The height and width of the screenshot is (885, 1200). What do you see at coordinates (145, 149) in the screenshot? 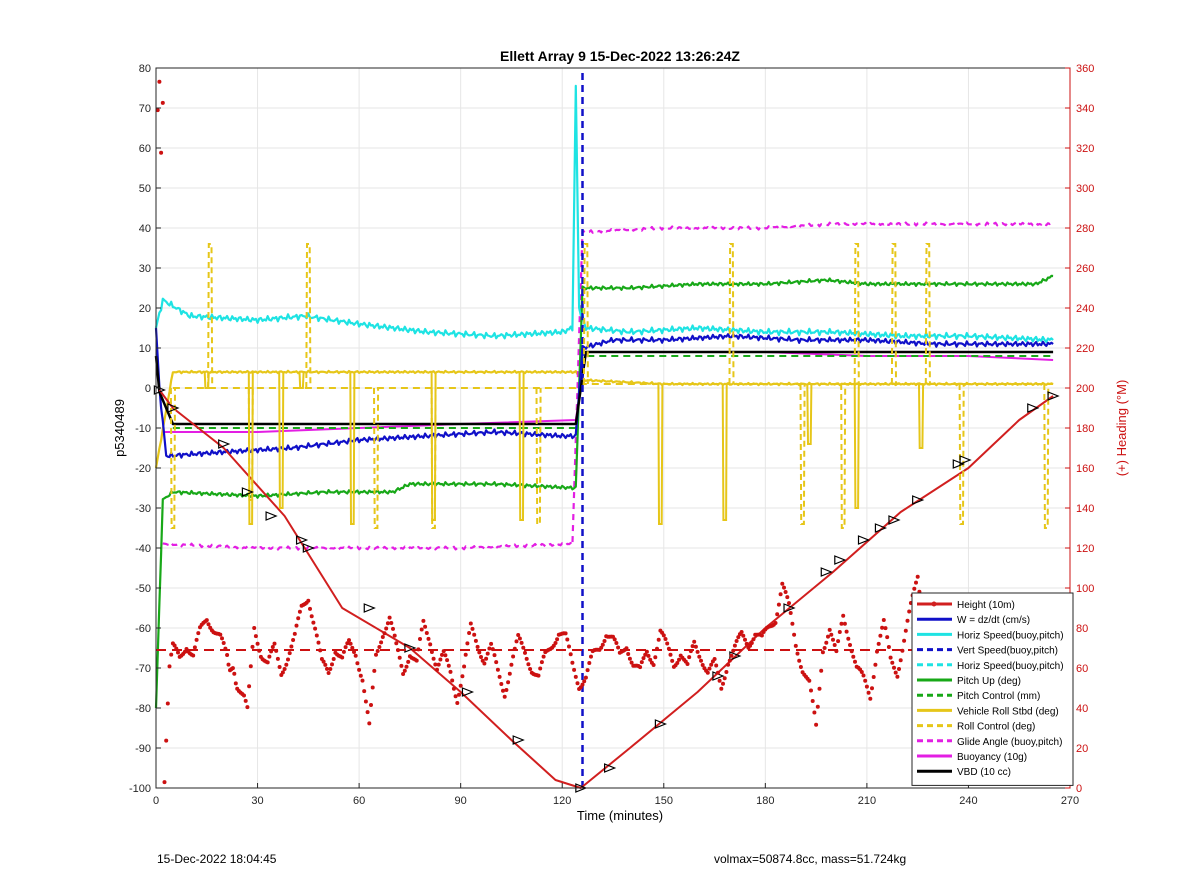
I see `y-tick-label: 60` at bounding box center [145, 149].